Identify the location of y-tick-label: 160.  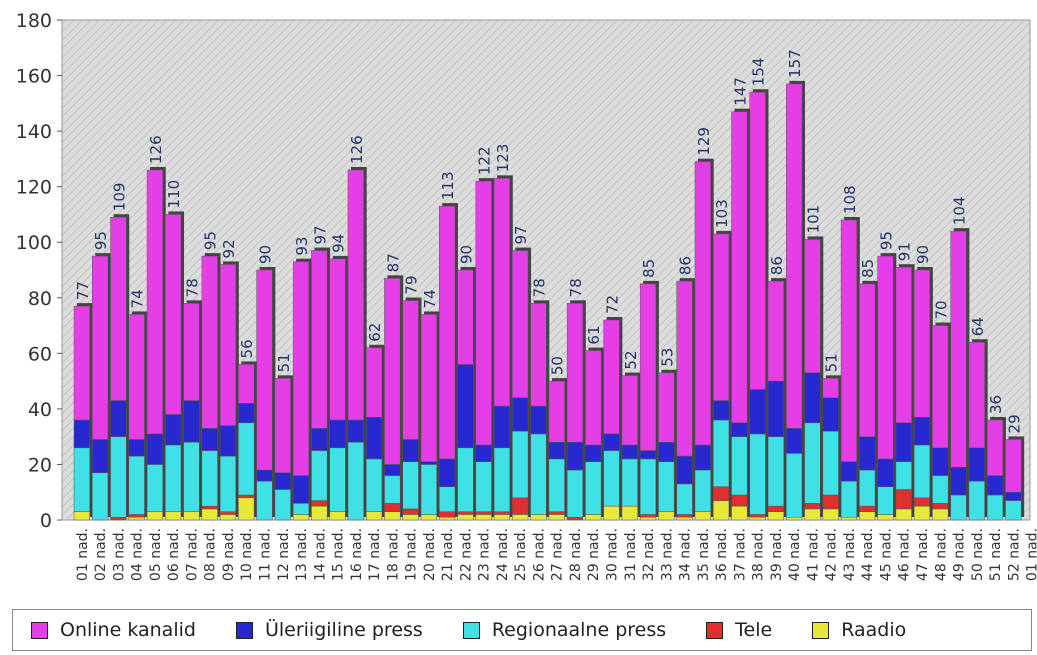
(34, 77).